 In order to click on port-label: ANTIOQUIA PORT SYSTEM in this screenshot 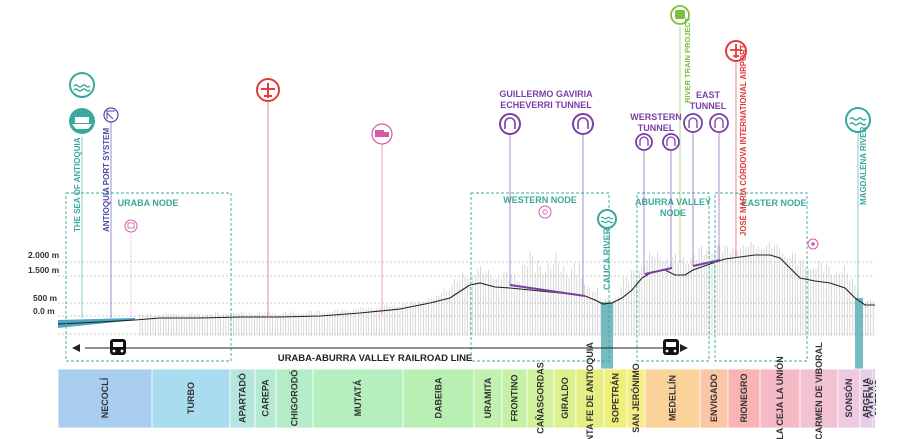, I will do `click(106, 180)`.